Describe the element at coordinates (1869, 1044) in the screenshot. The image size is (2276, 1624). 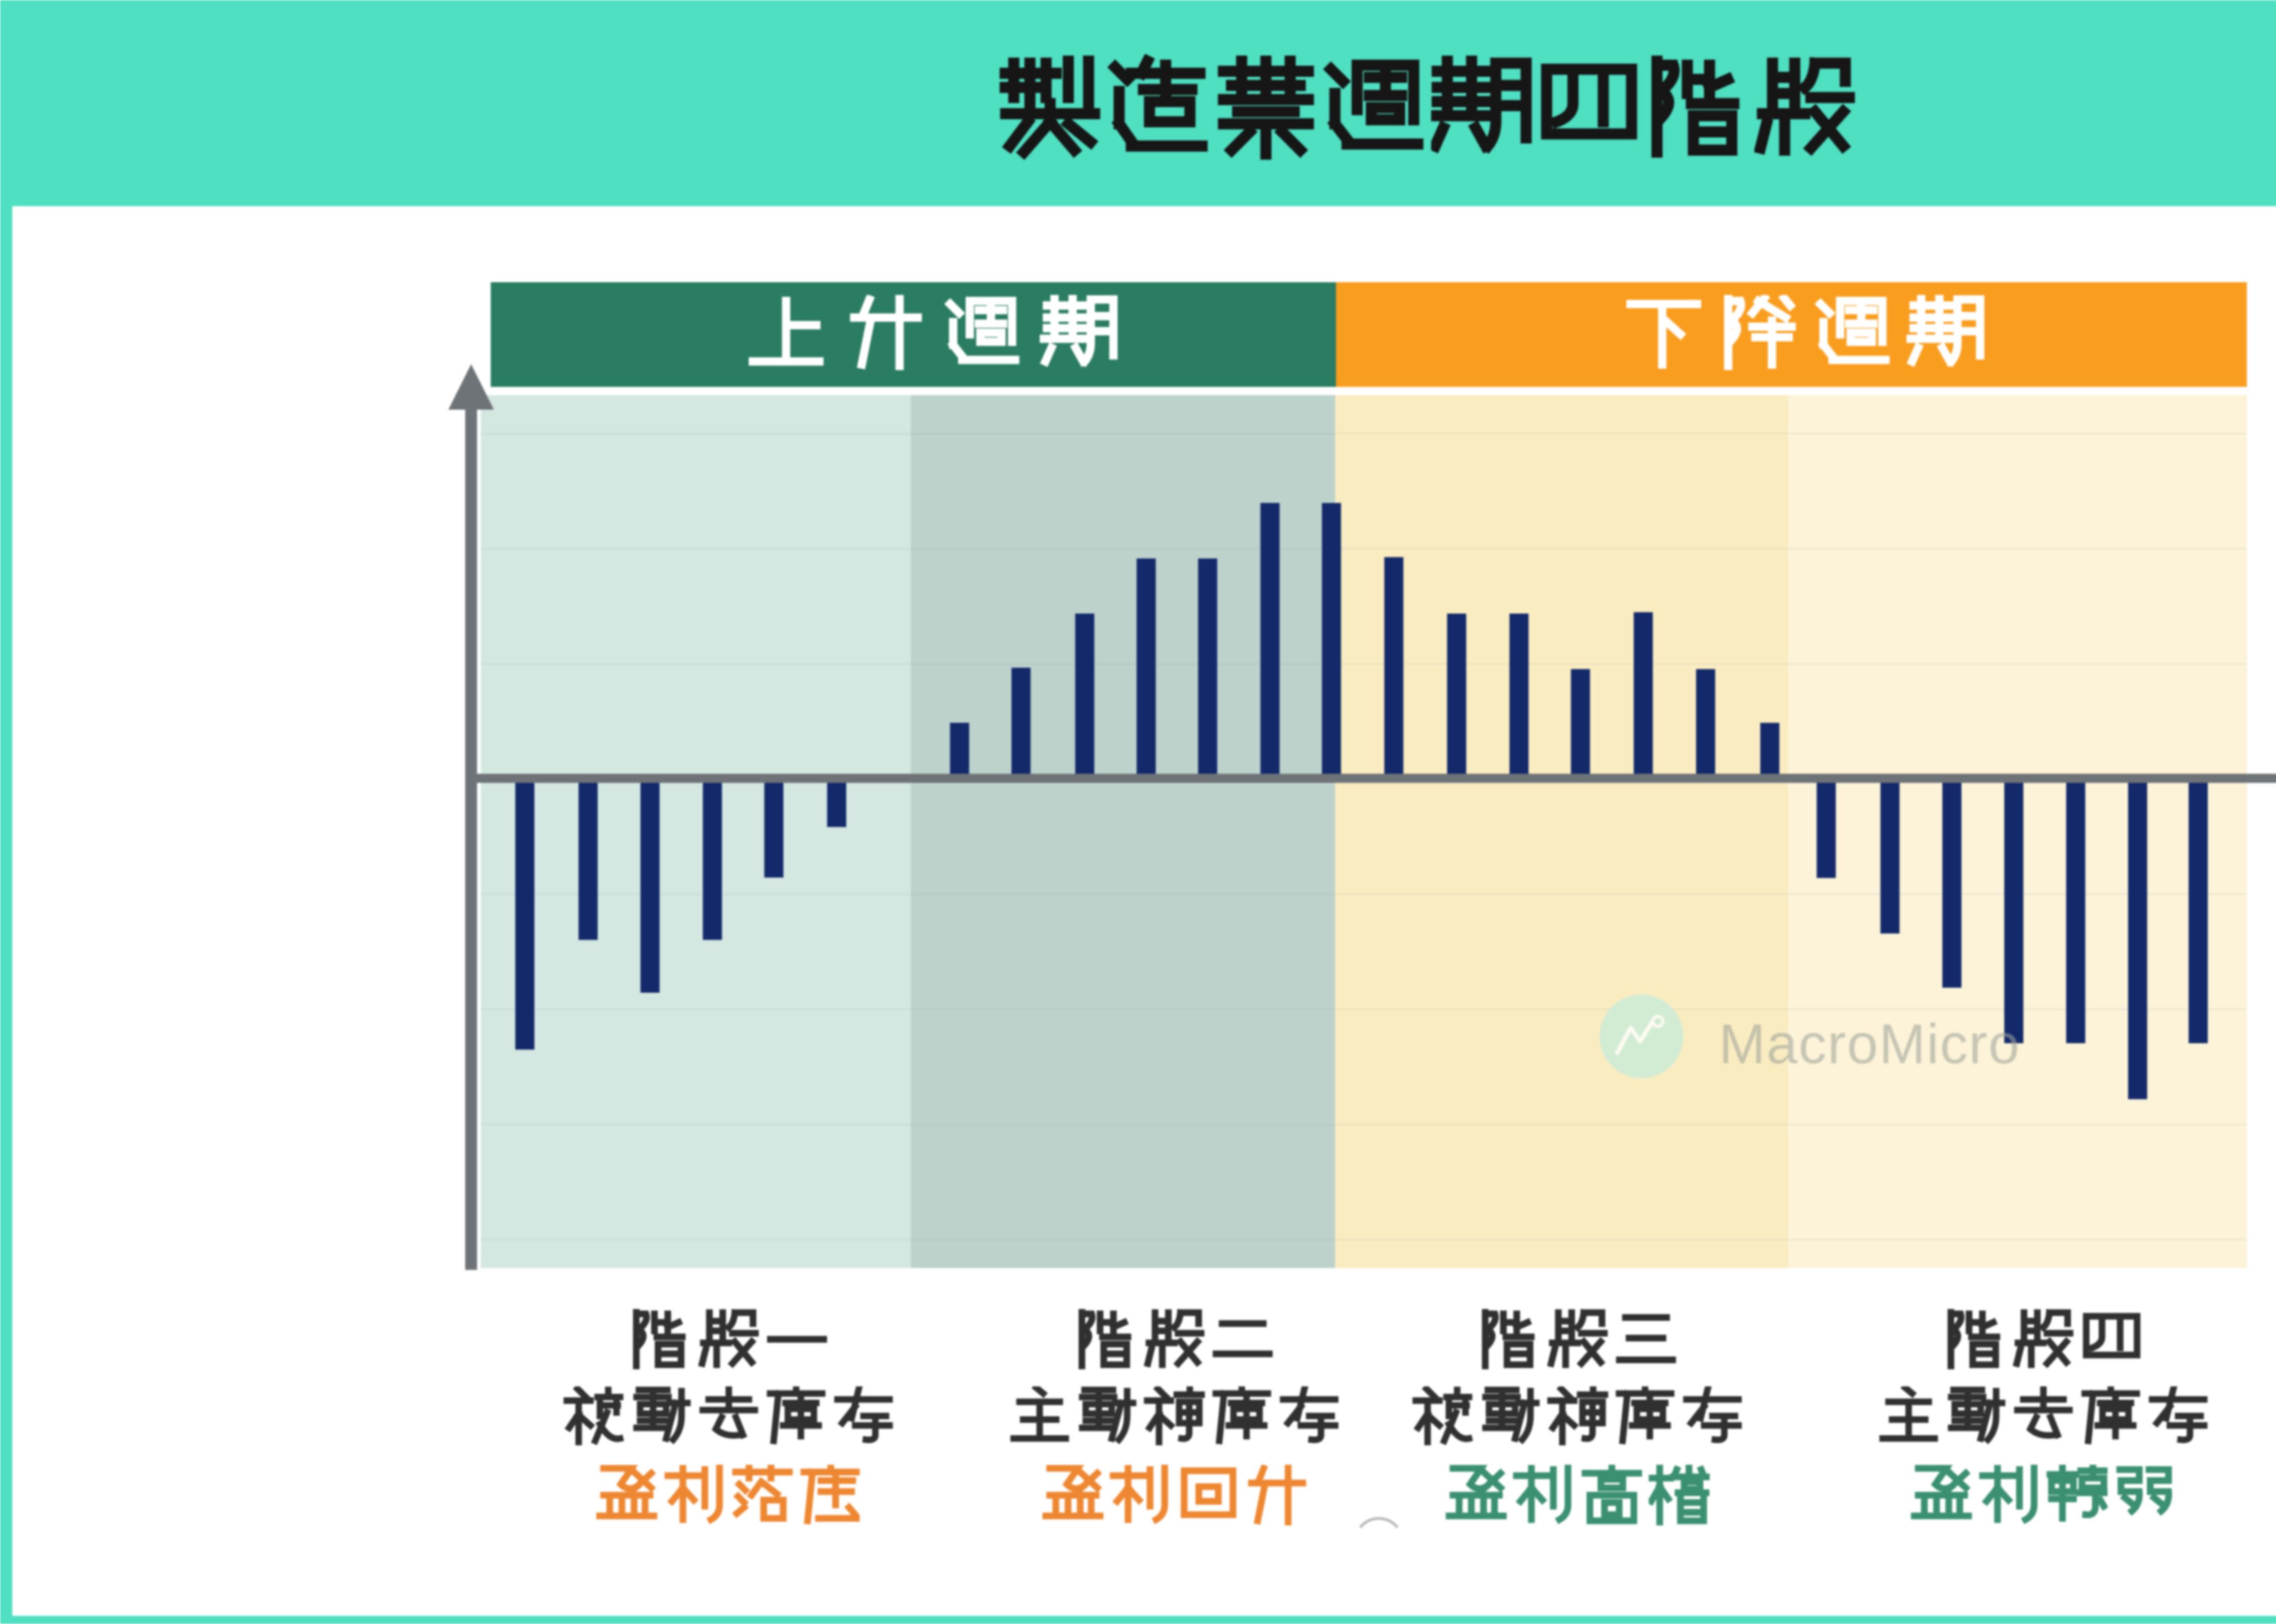
I see `svg-text: MacroMicro` at that location.